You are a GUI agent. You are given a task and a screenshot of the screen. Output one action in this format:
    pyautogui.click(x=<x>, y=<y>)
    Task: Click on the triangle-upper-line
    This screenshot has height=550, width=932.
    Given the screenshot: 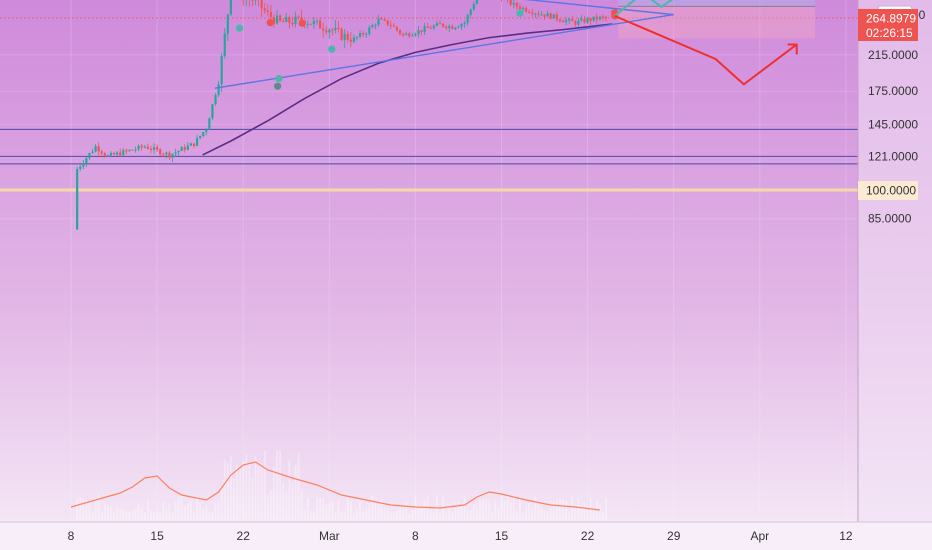 What is the action you would take?
    pyautogui.click(x=451, y=8)
    